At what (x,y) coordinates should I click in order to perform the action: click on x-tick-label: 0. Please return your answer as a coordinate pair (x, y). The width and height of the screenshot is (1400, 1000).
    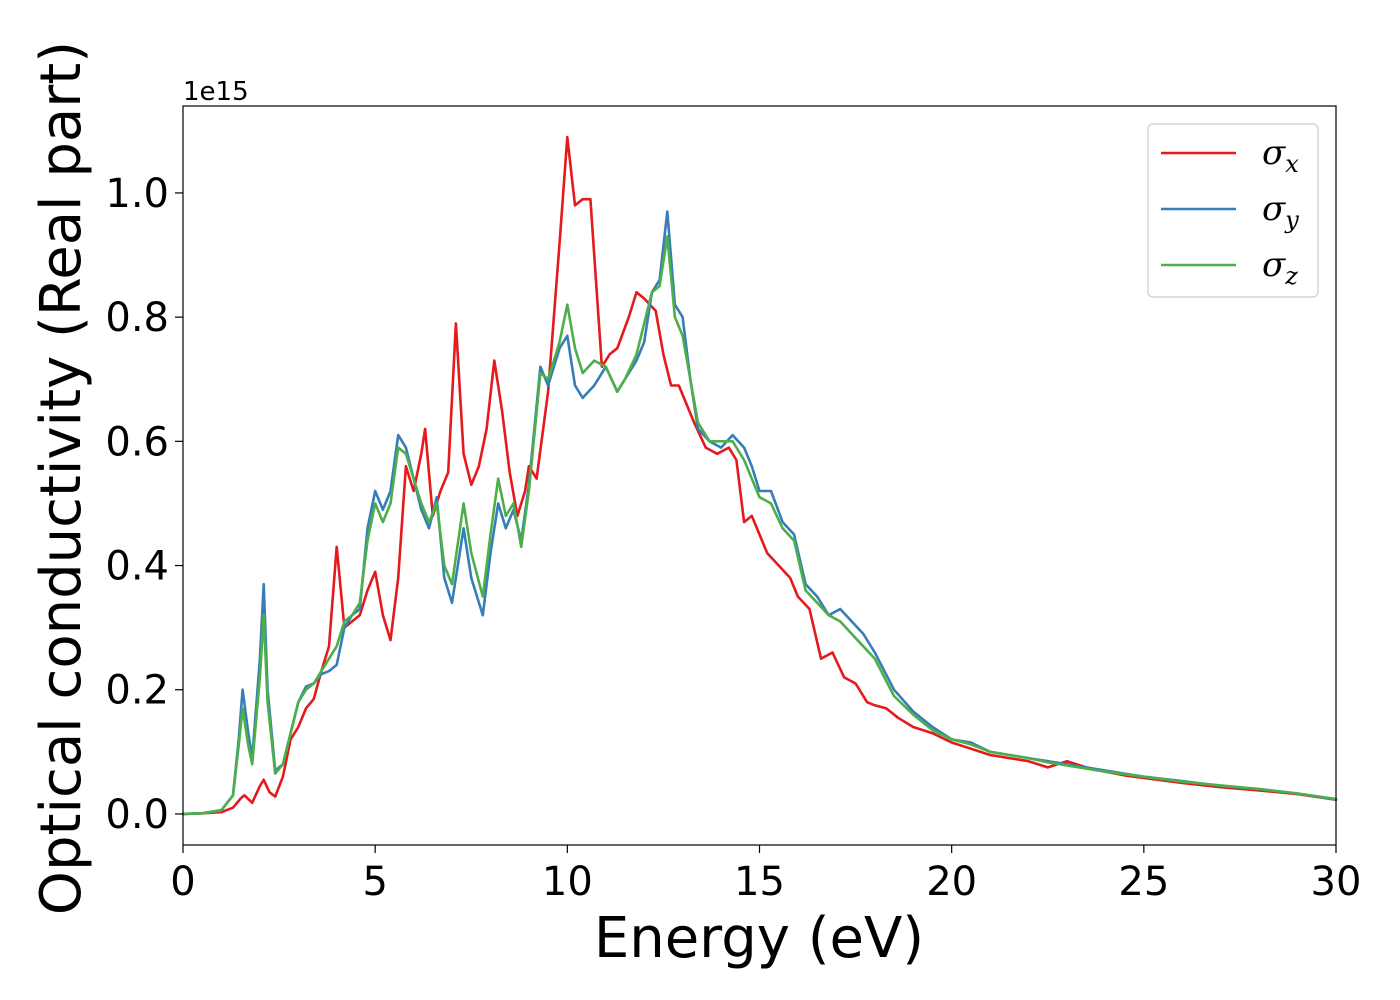
    Looking at the image, I should click on (182, 882).